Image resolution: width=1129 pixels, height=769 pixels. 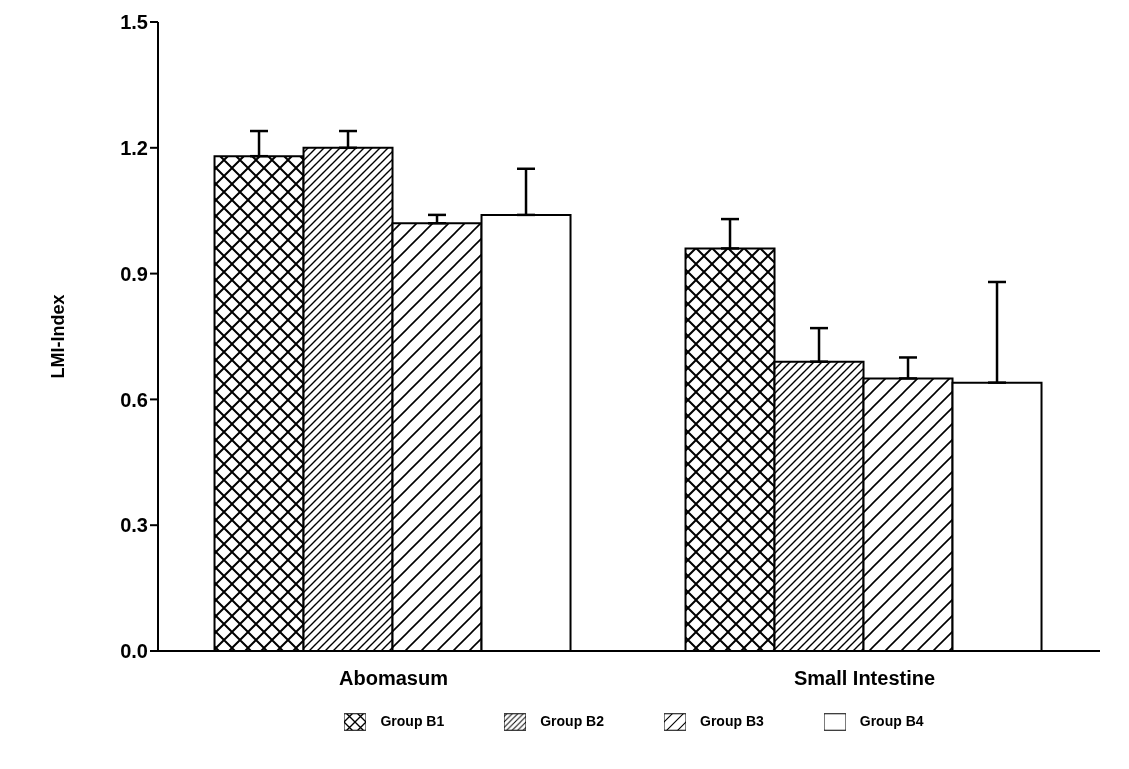 I want to click on y-tick-label: 1.5, so click(x=134, y=22).